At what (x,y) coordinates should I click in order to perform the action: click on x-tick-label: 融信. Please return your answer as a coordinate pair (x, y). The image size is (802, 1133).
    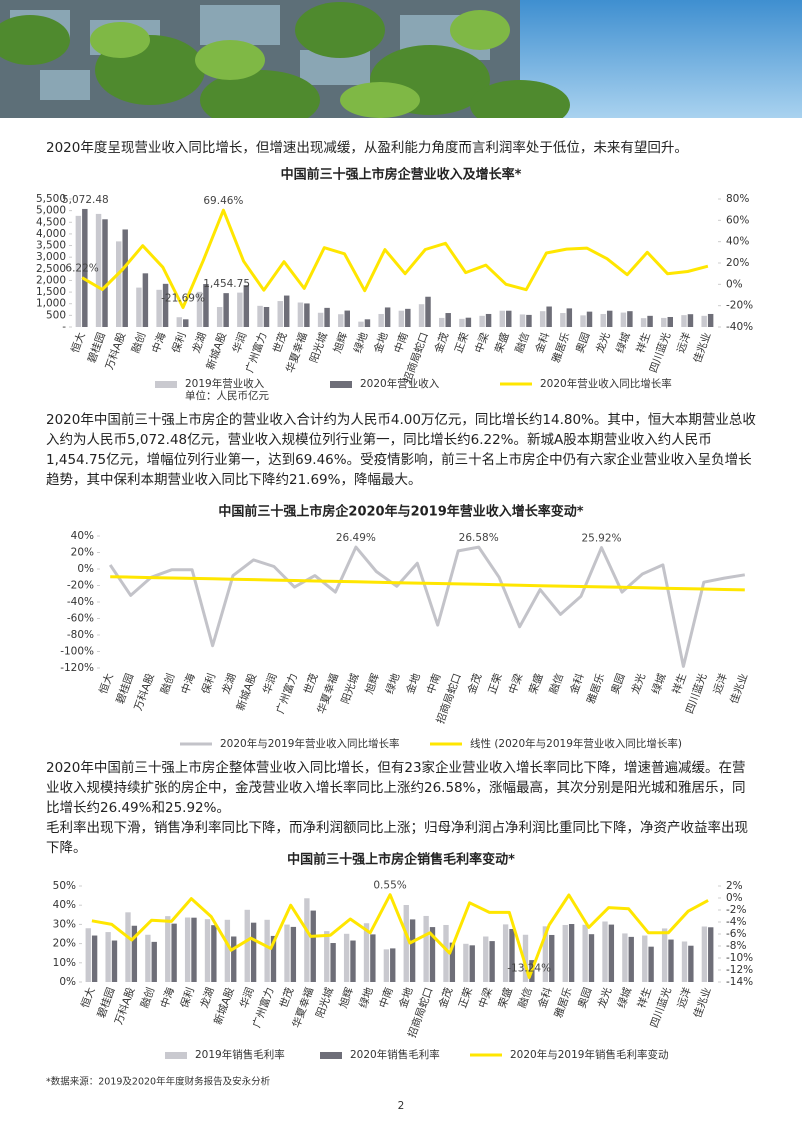
    Looking at the image, I should click on (557, 684).